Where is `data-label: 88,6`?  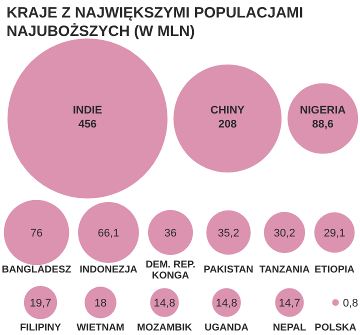 data-label: 88,6 is located at coordinates (323, 124).